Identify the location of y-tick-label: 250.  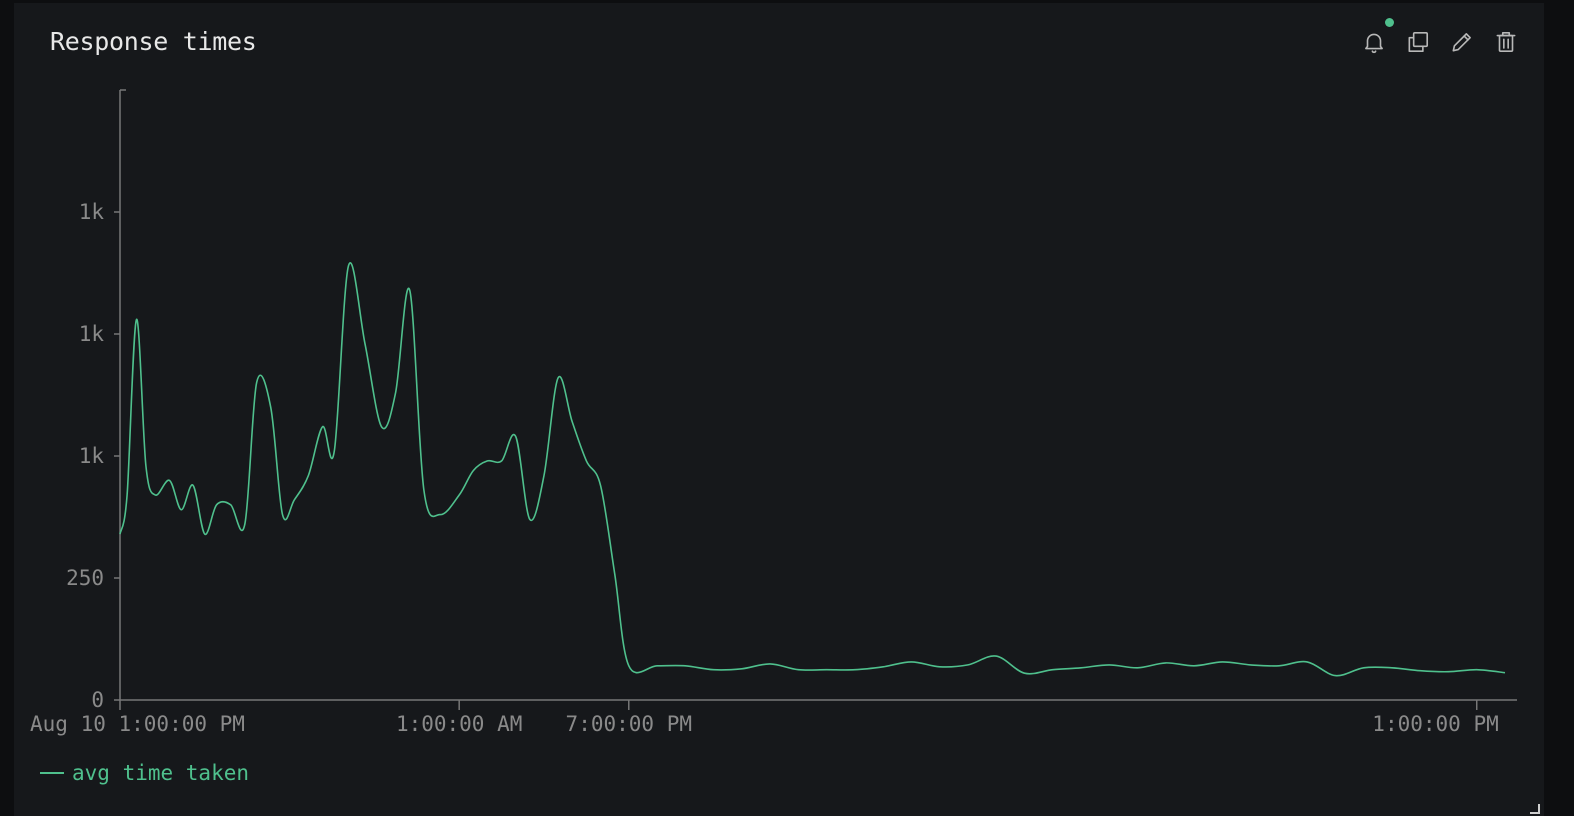
(85, 578).